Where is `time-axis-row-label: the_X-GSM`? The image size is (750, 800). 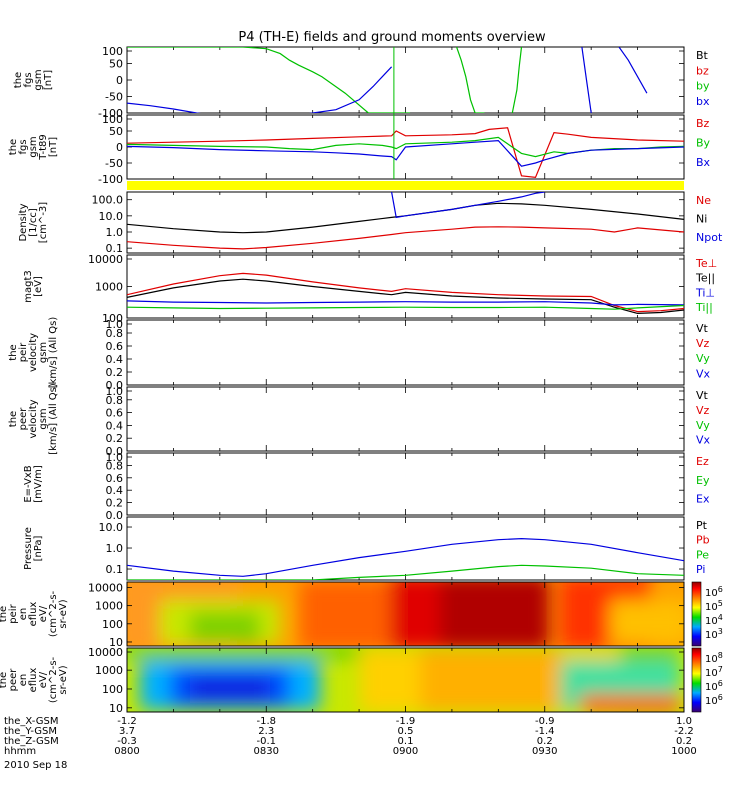
time-axis-row-label: the_X-GSM is located at coordinates (31, 721).